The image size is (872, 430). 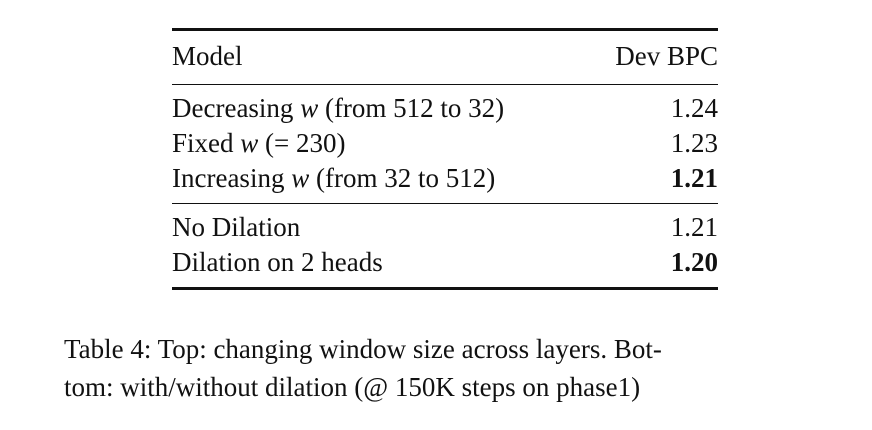 What do you see at coordinates (277, 262) in the screenshot?
I see `row-model: Dilation on 2 heads` at bounding box center [277, 262].